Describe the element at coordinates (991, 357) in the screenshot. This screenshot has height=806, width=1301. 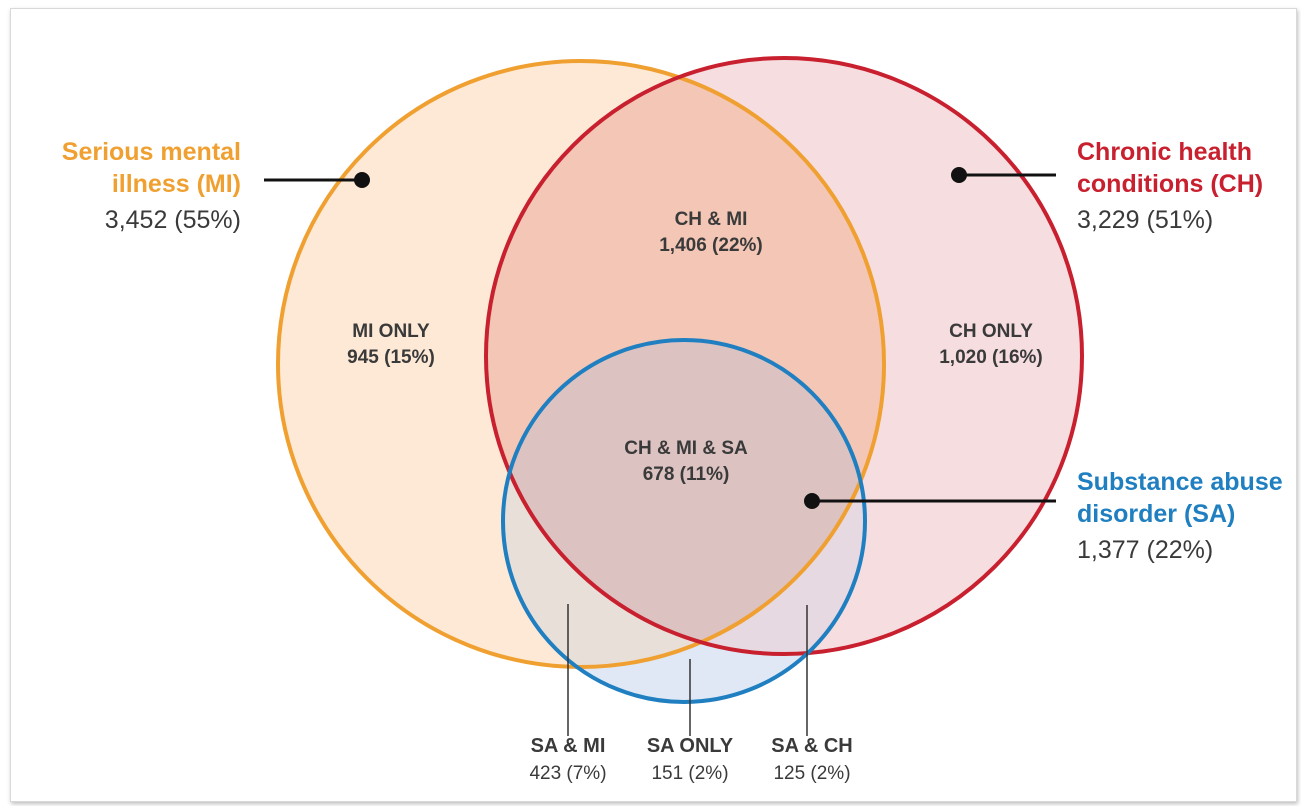
I see `segment-ch-only-count: 1,020 (16%)` at that location.